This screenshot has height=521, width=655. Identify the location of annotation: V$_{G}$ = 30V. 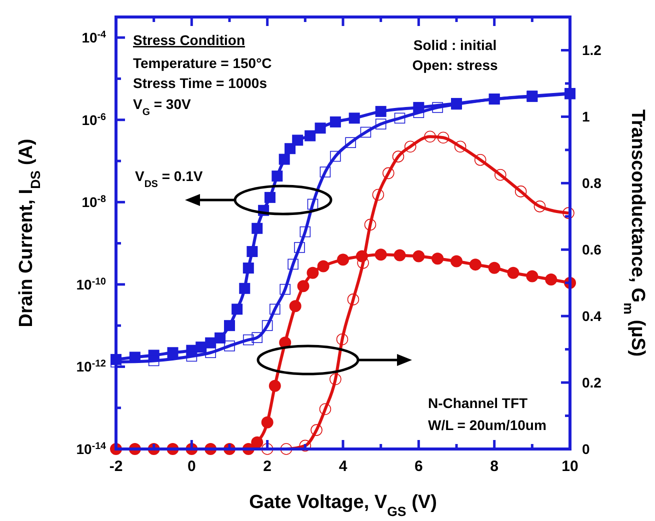
(162, 107).